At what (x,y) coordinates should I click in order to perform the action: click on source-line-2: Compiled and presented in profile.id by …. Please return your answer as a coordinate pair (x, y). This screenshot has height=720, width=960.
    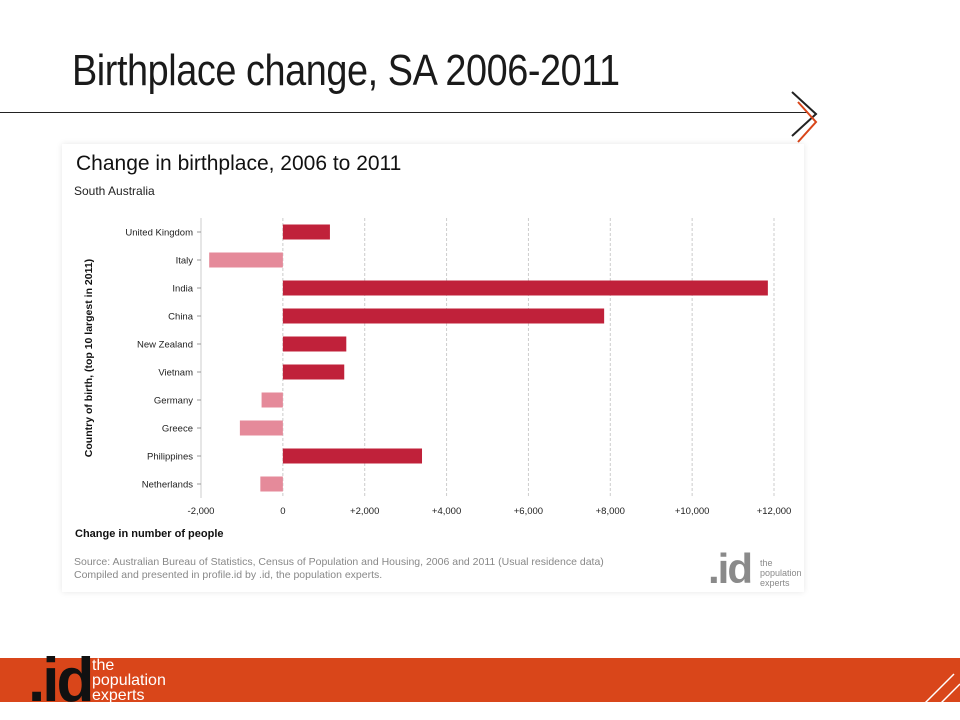
    Looking at the image, I should click on (228, 575).